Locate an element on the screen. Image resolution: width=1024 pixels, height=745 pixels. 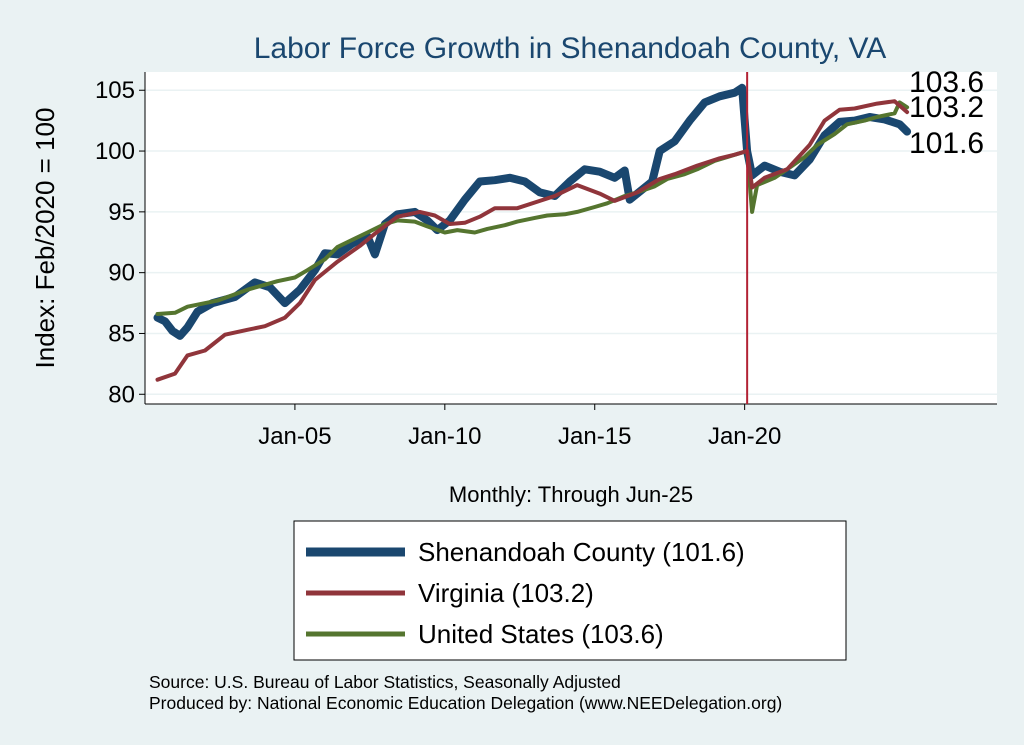
y-tick-label: 100 is located at coordinates (115, 151).